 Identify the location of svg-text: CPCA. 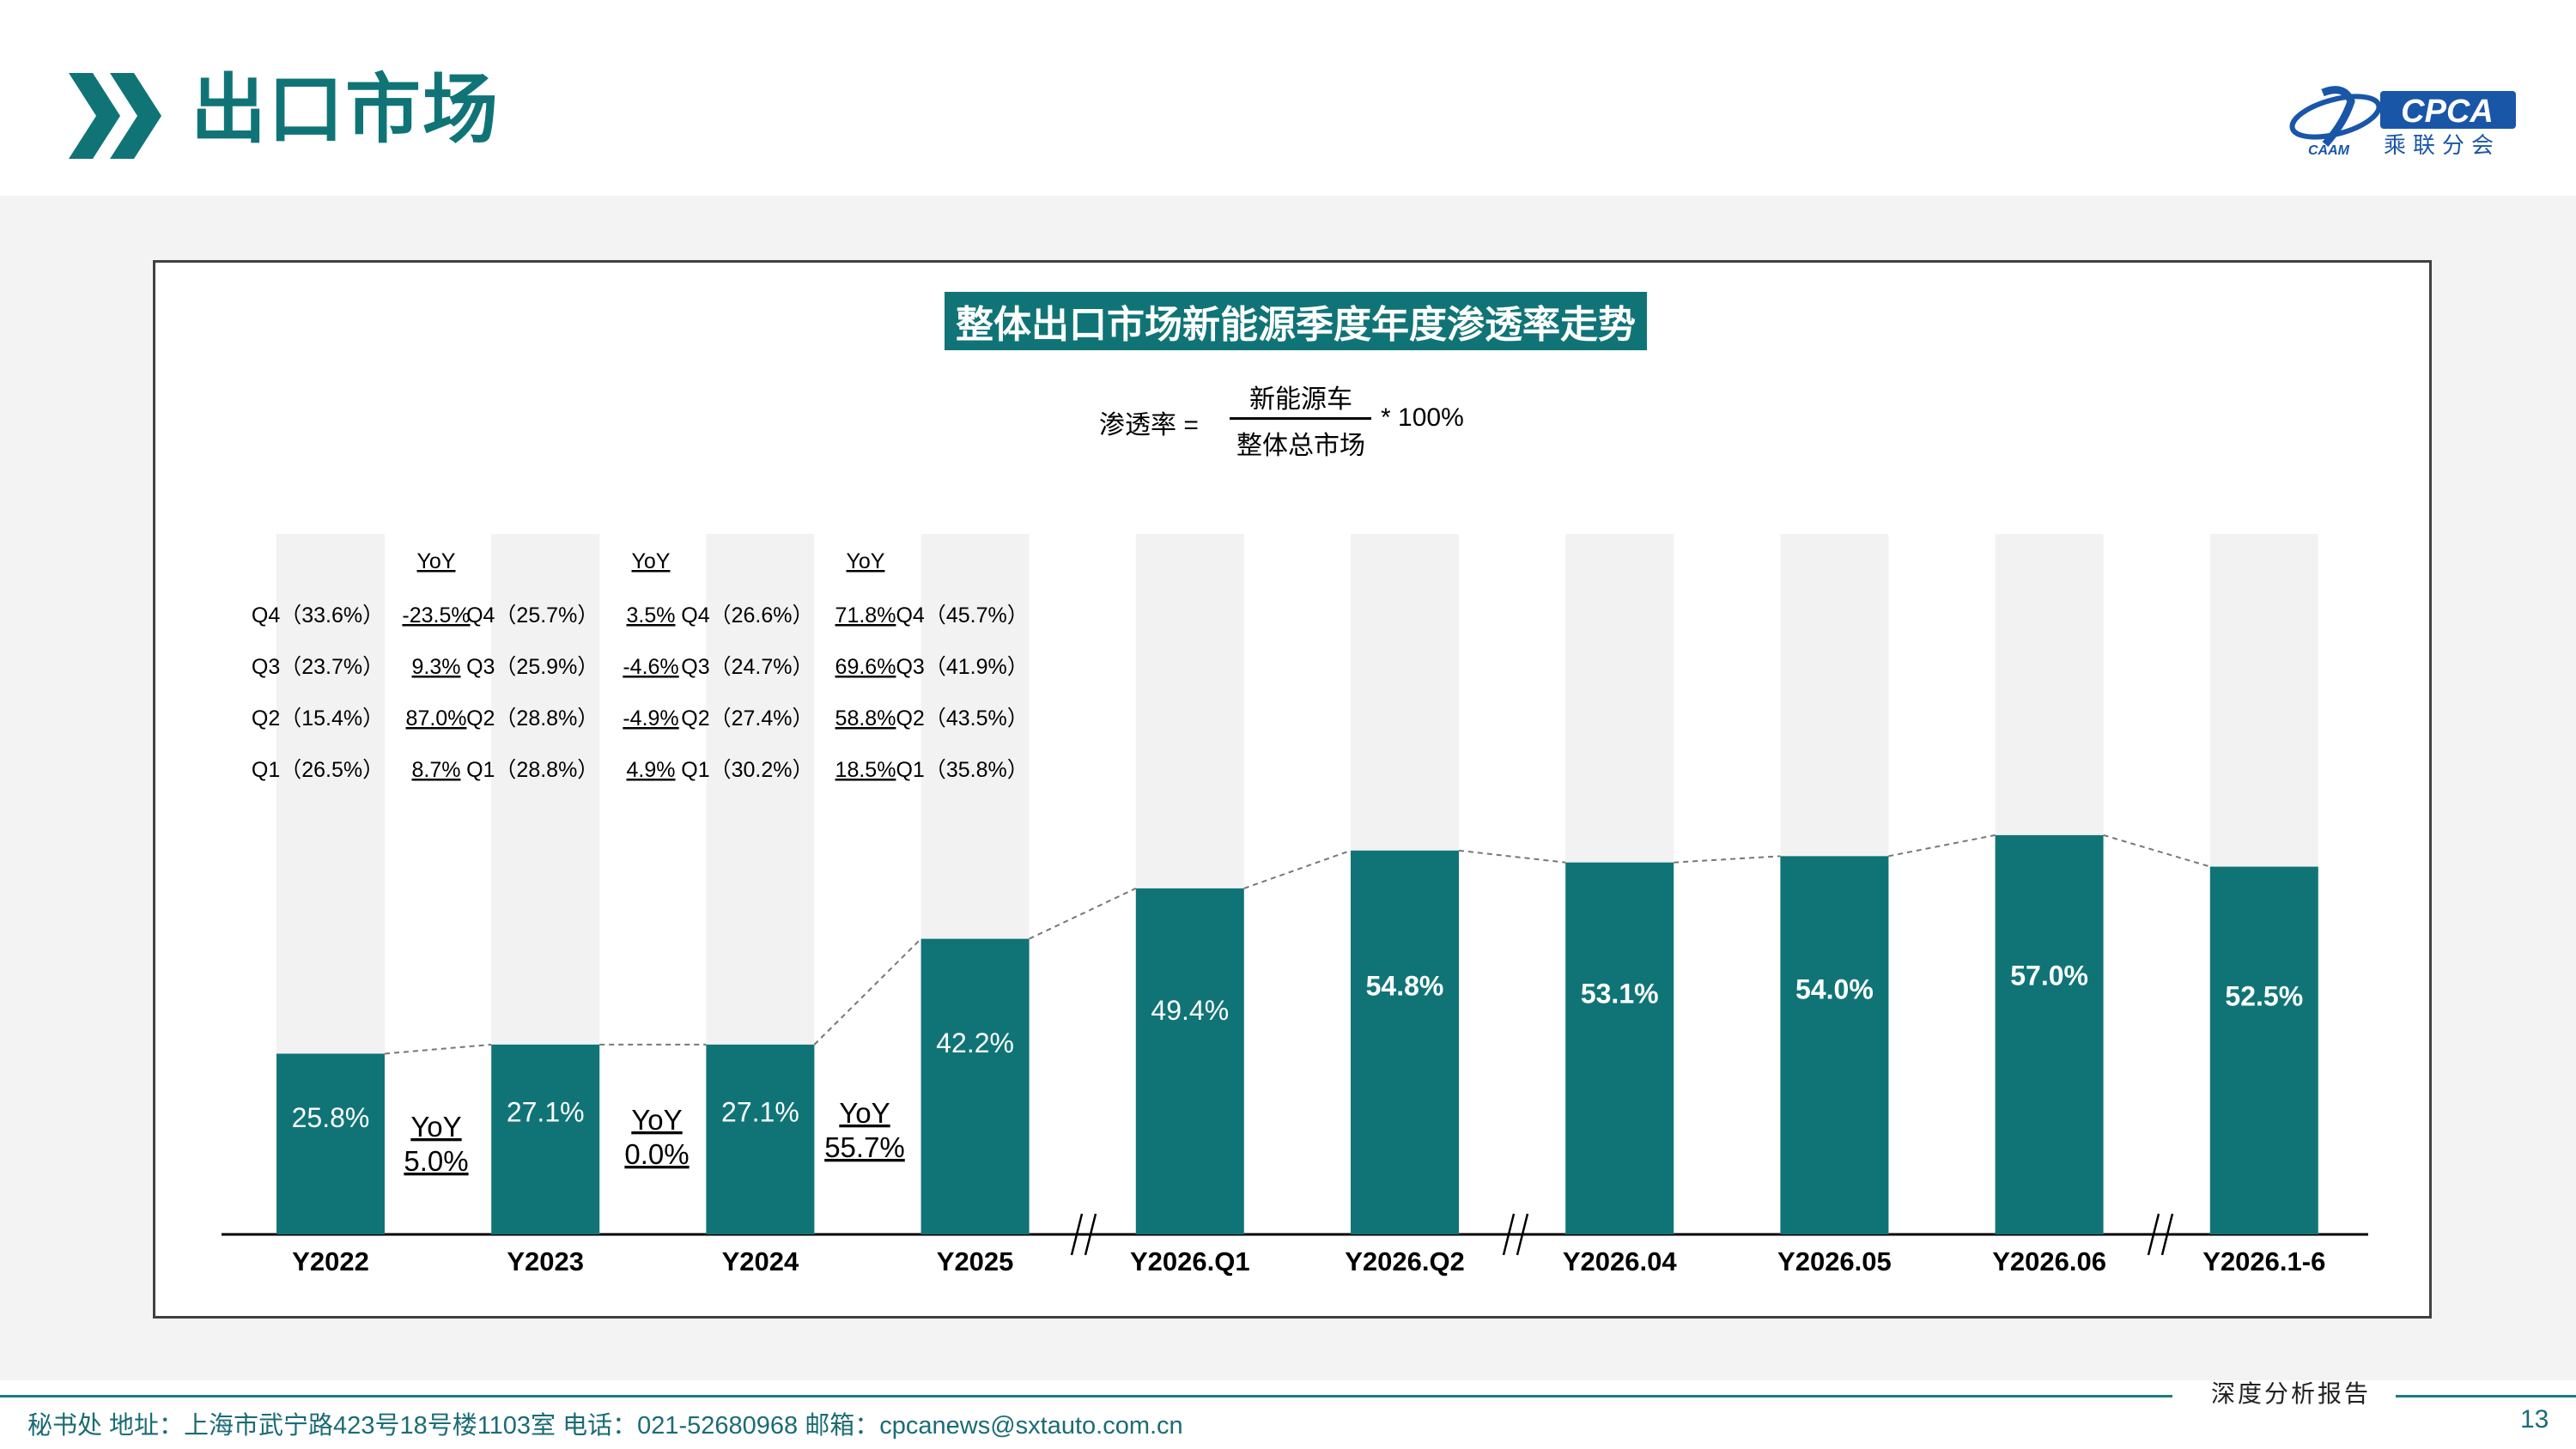
(2448, 112).